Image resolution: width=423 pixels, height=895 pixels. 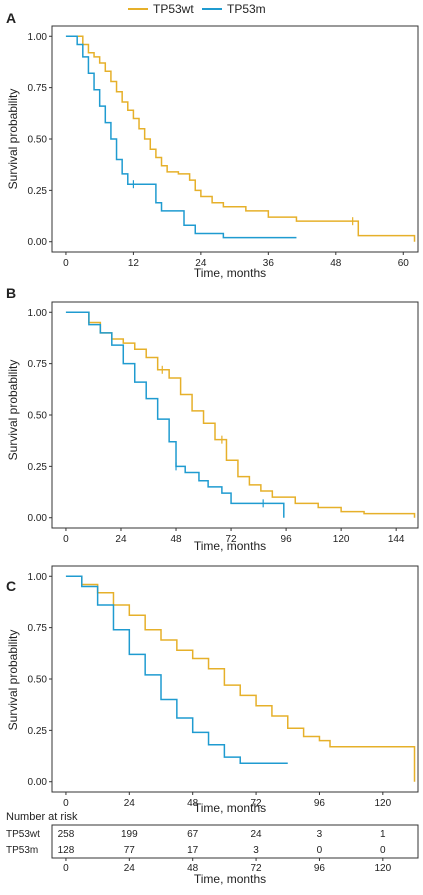 What do you see at coordinates (197, 9) in the screenshot?
I see `legend: TP53wt TP53m` at bounding box center [197, 9].